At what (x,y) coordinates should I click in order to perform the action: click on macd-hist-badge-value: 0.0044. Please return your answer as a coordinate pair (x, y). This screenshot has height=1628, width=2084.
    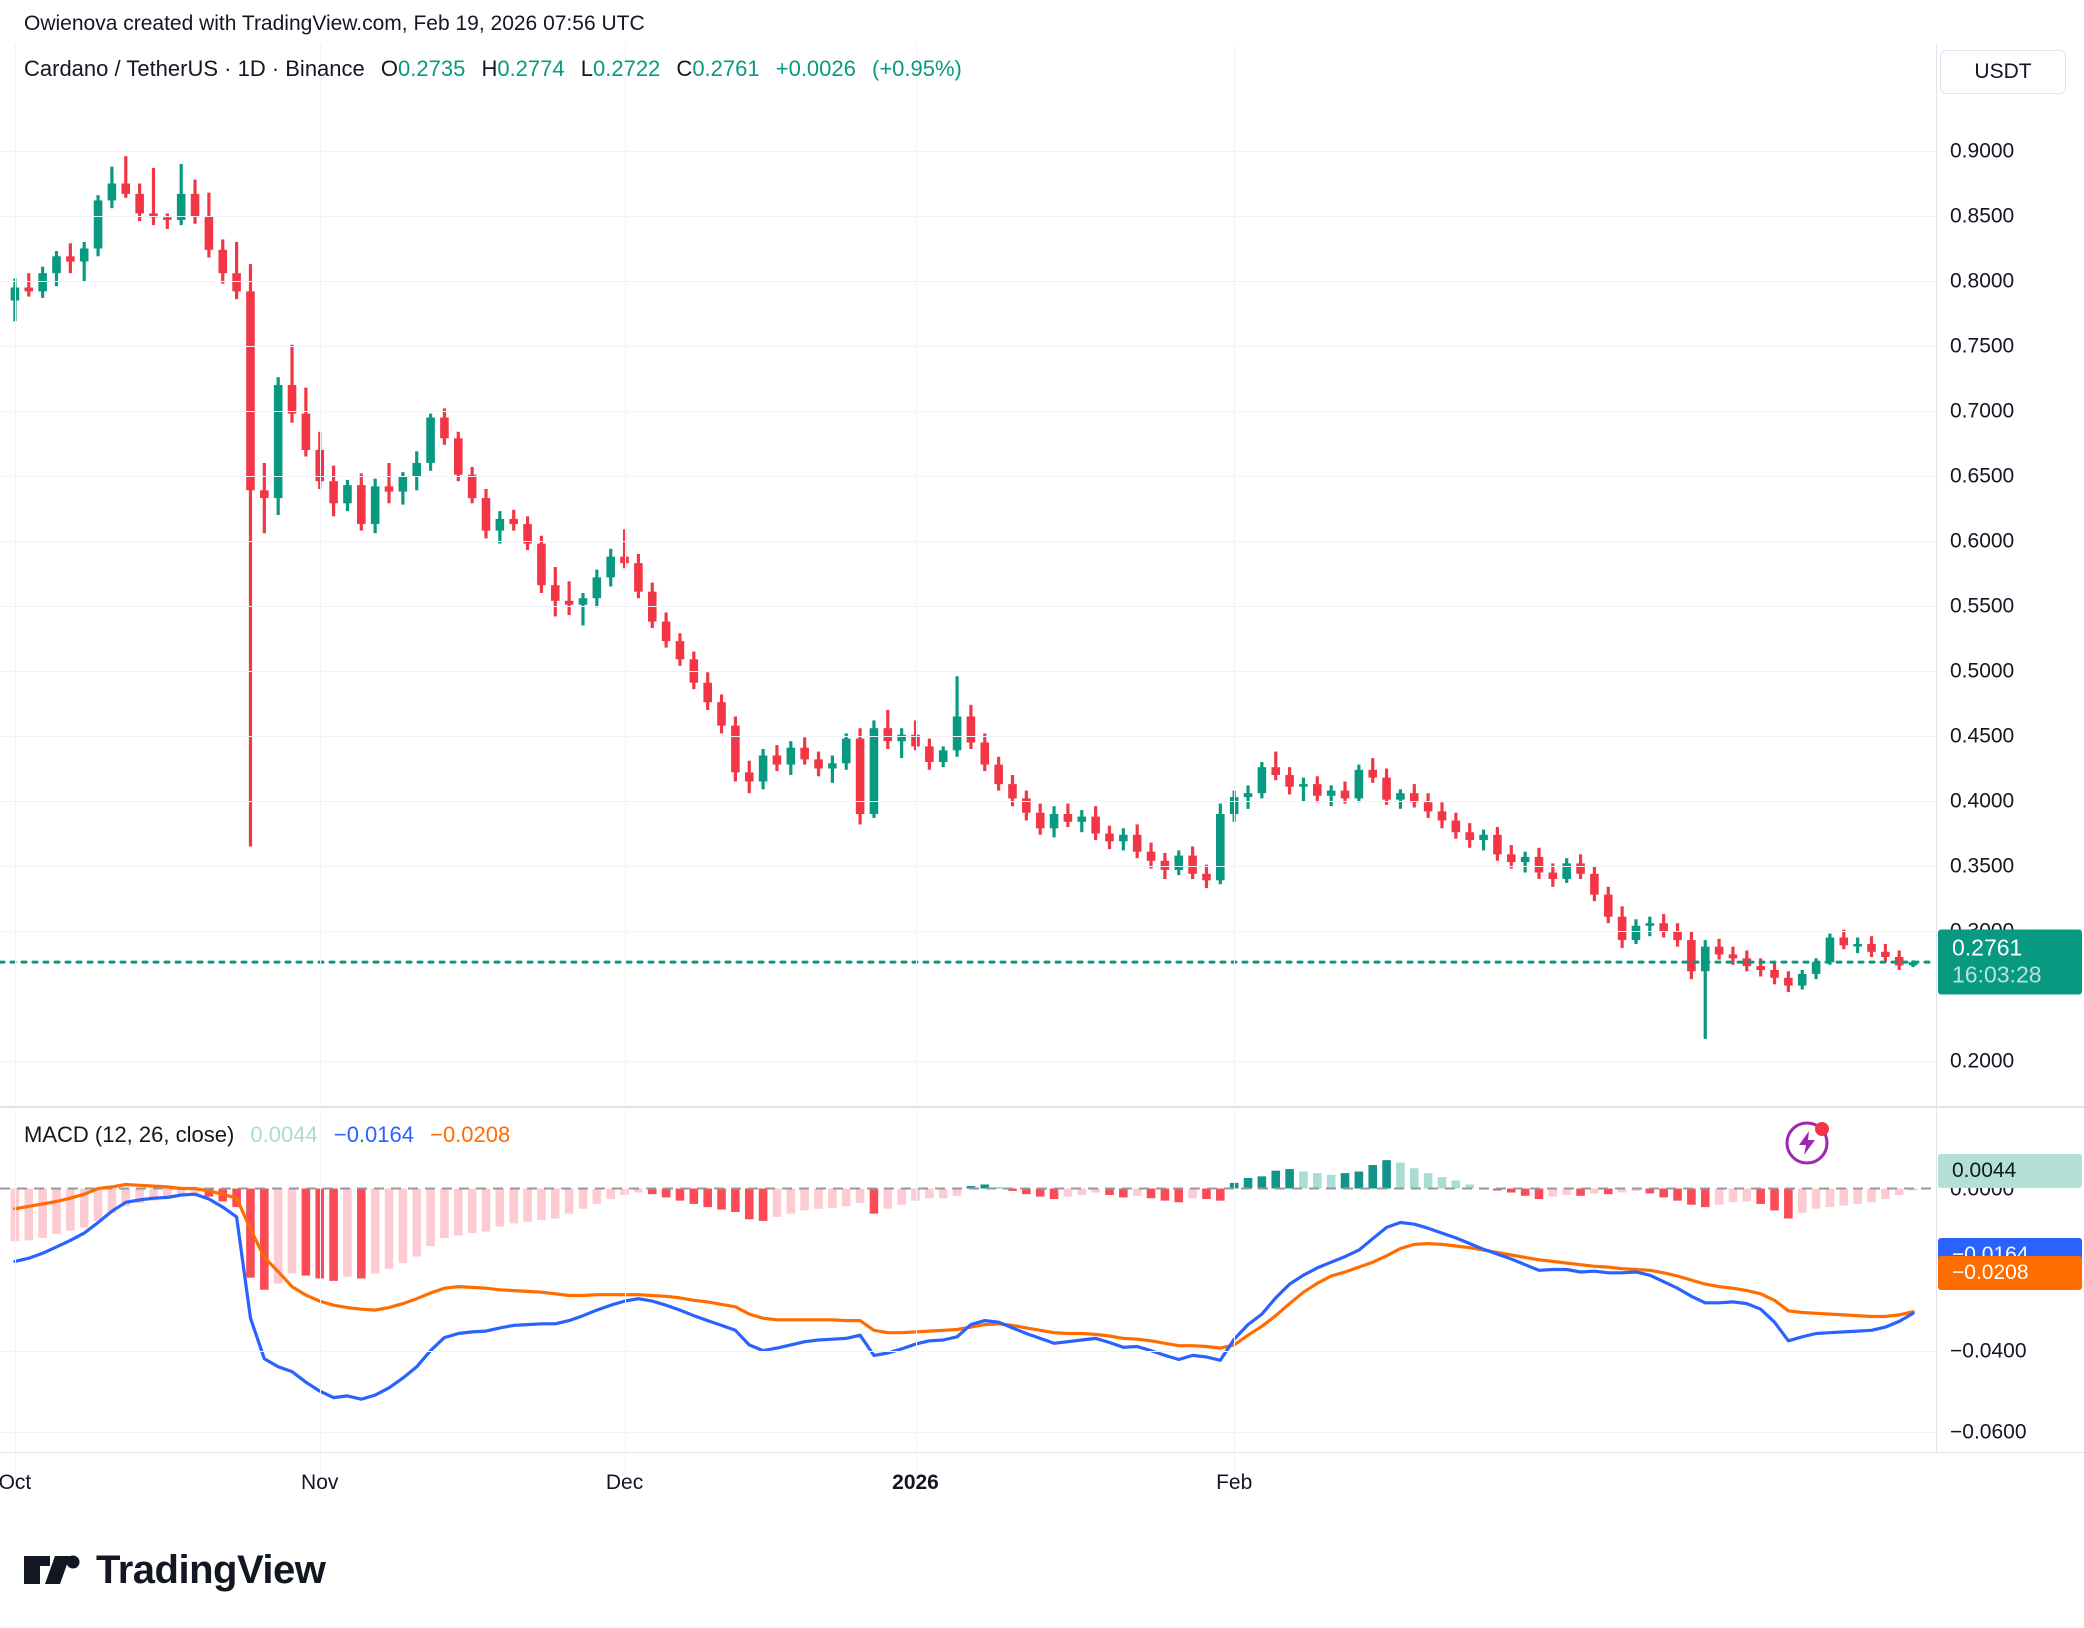
    Looking at the image, I should click on (1984, 1170).